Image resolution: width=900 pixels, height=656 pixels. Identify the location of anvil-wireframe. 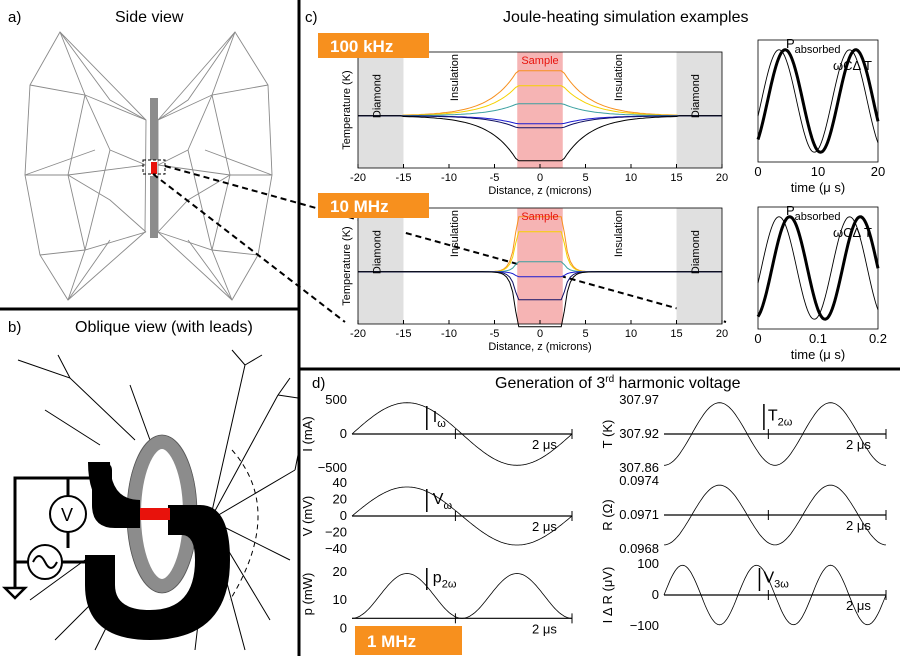
(148, 166).